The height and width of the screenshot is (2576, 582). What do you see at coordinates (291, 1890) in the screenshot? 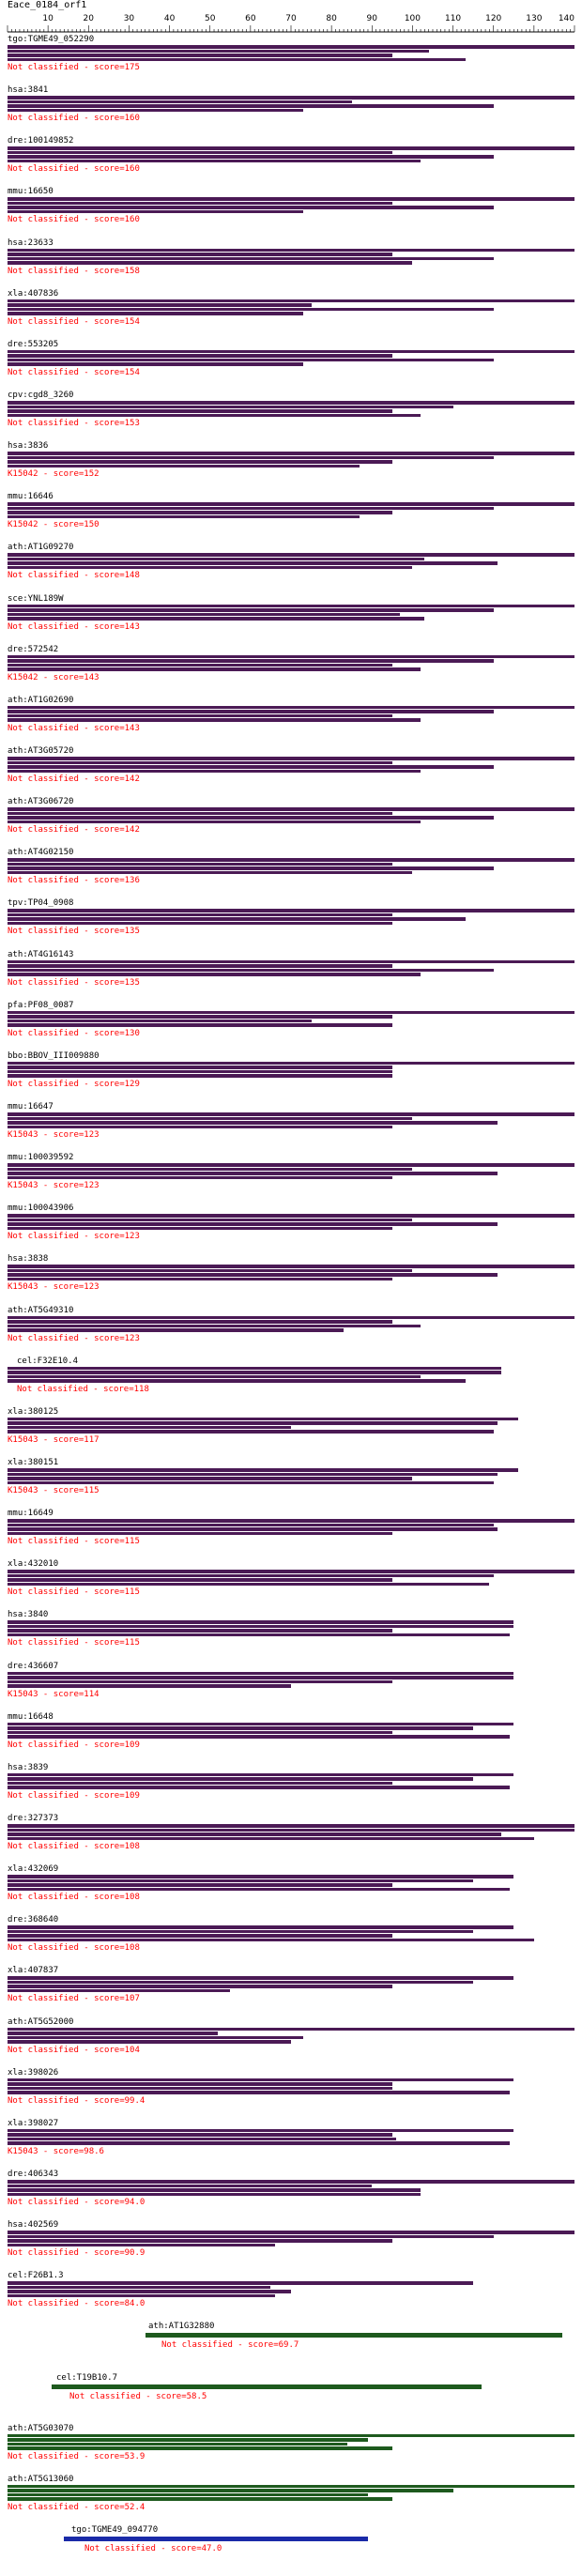
I see `hit-entry: xla:432069 Not classified - score=108` at bounding box center [291, 1890].